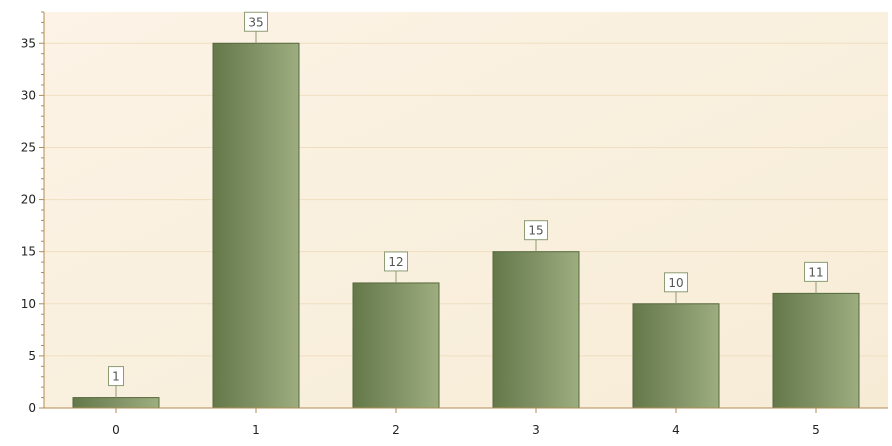  Describe the element at coordinates (816, 430) in the screenshot. I see `x-tick-label: 5` at that location.